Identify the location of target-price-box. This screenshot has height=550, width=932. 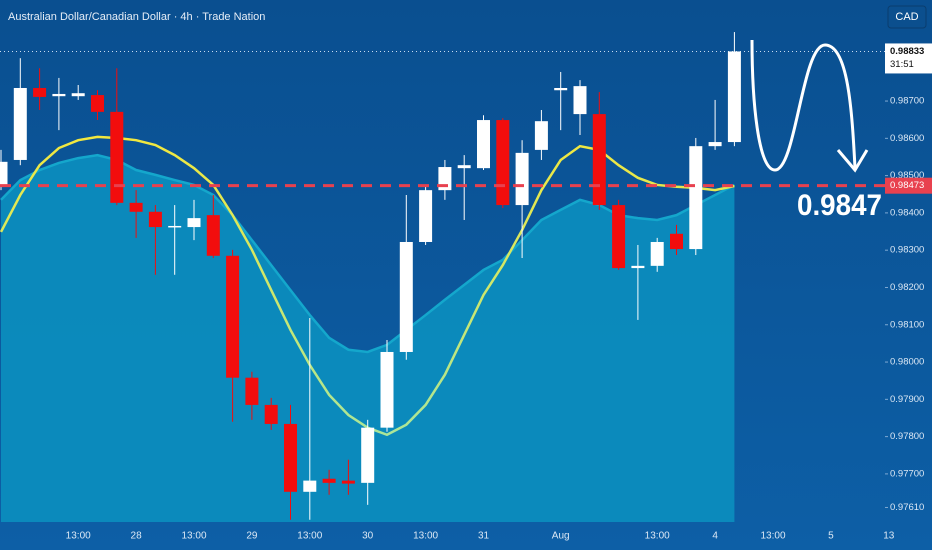
(908, 185).